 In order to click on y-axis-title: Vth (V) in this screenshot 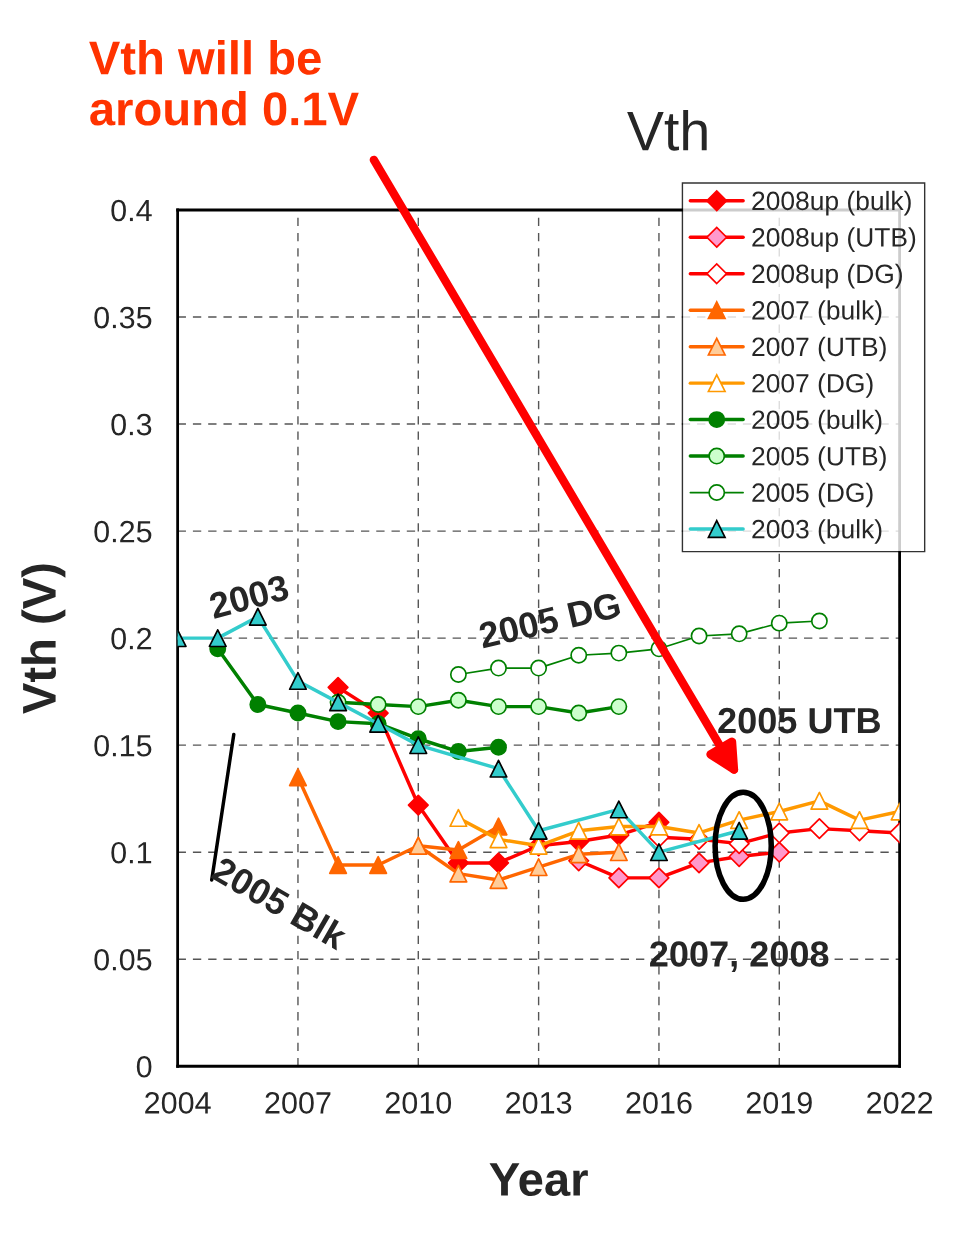, I will do `click(43, 639)`.